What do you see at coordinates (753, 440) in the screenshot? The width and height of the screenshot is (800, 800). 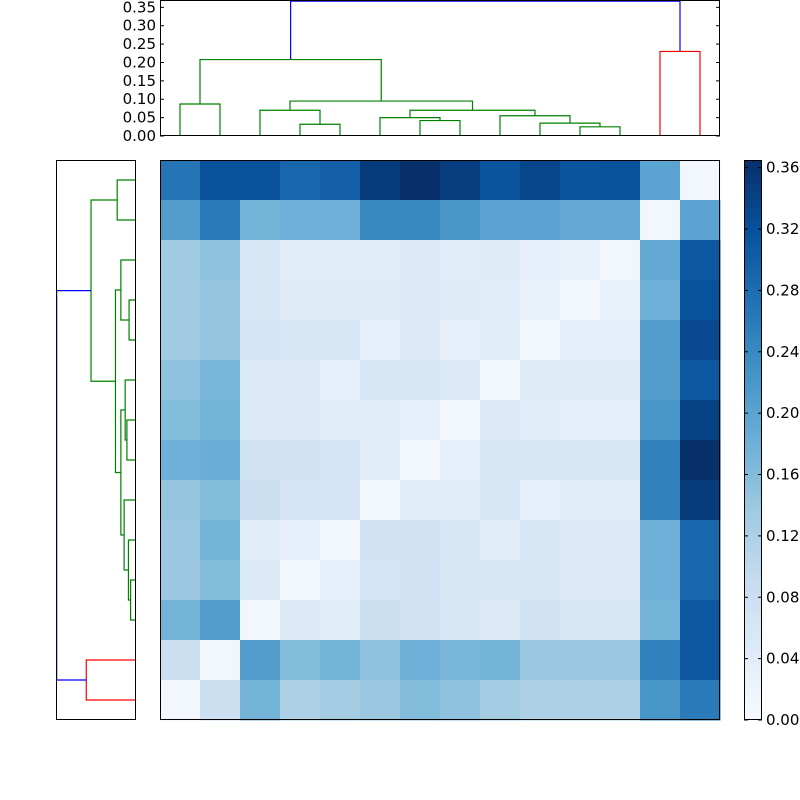 I see `colorbar-frame` at bounding box center [753, 440].